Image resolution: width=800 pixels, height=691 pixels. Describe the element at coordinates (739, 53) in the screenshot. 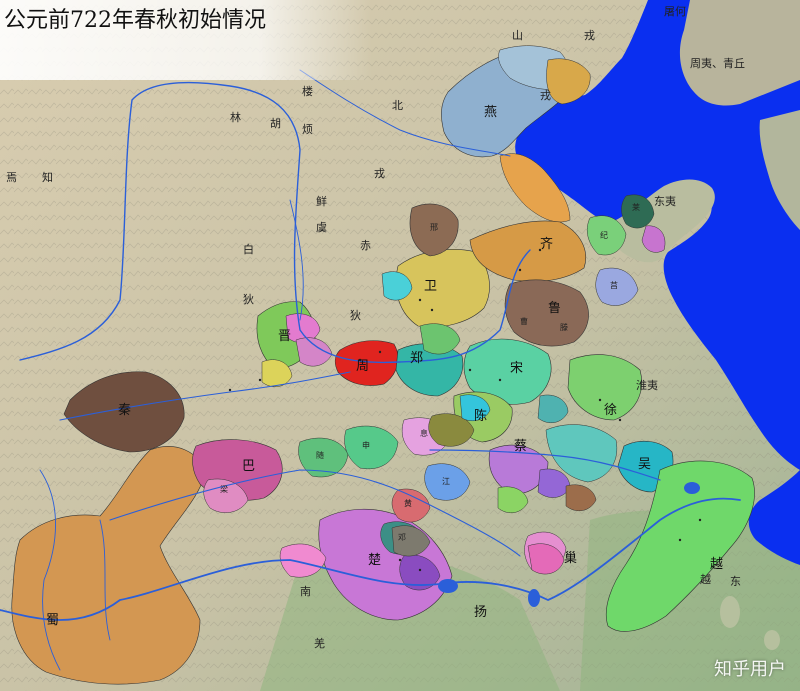

I see `liaodong-peninsula` at that location.